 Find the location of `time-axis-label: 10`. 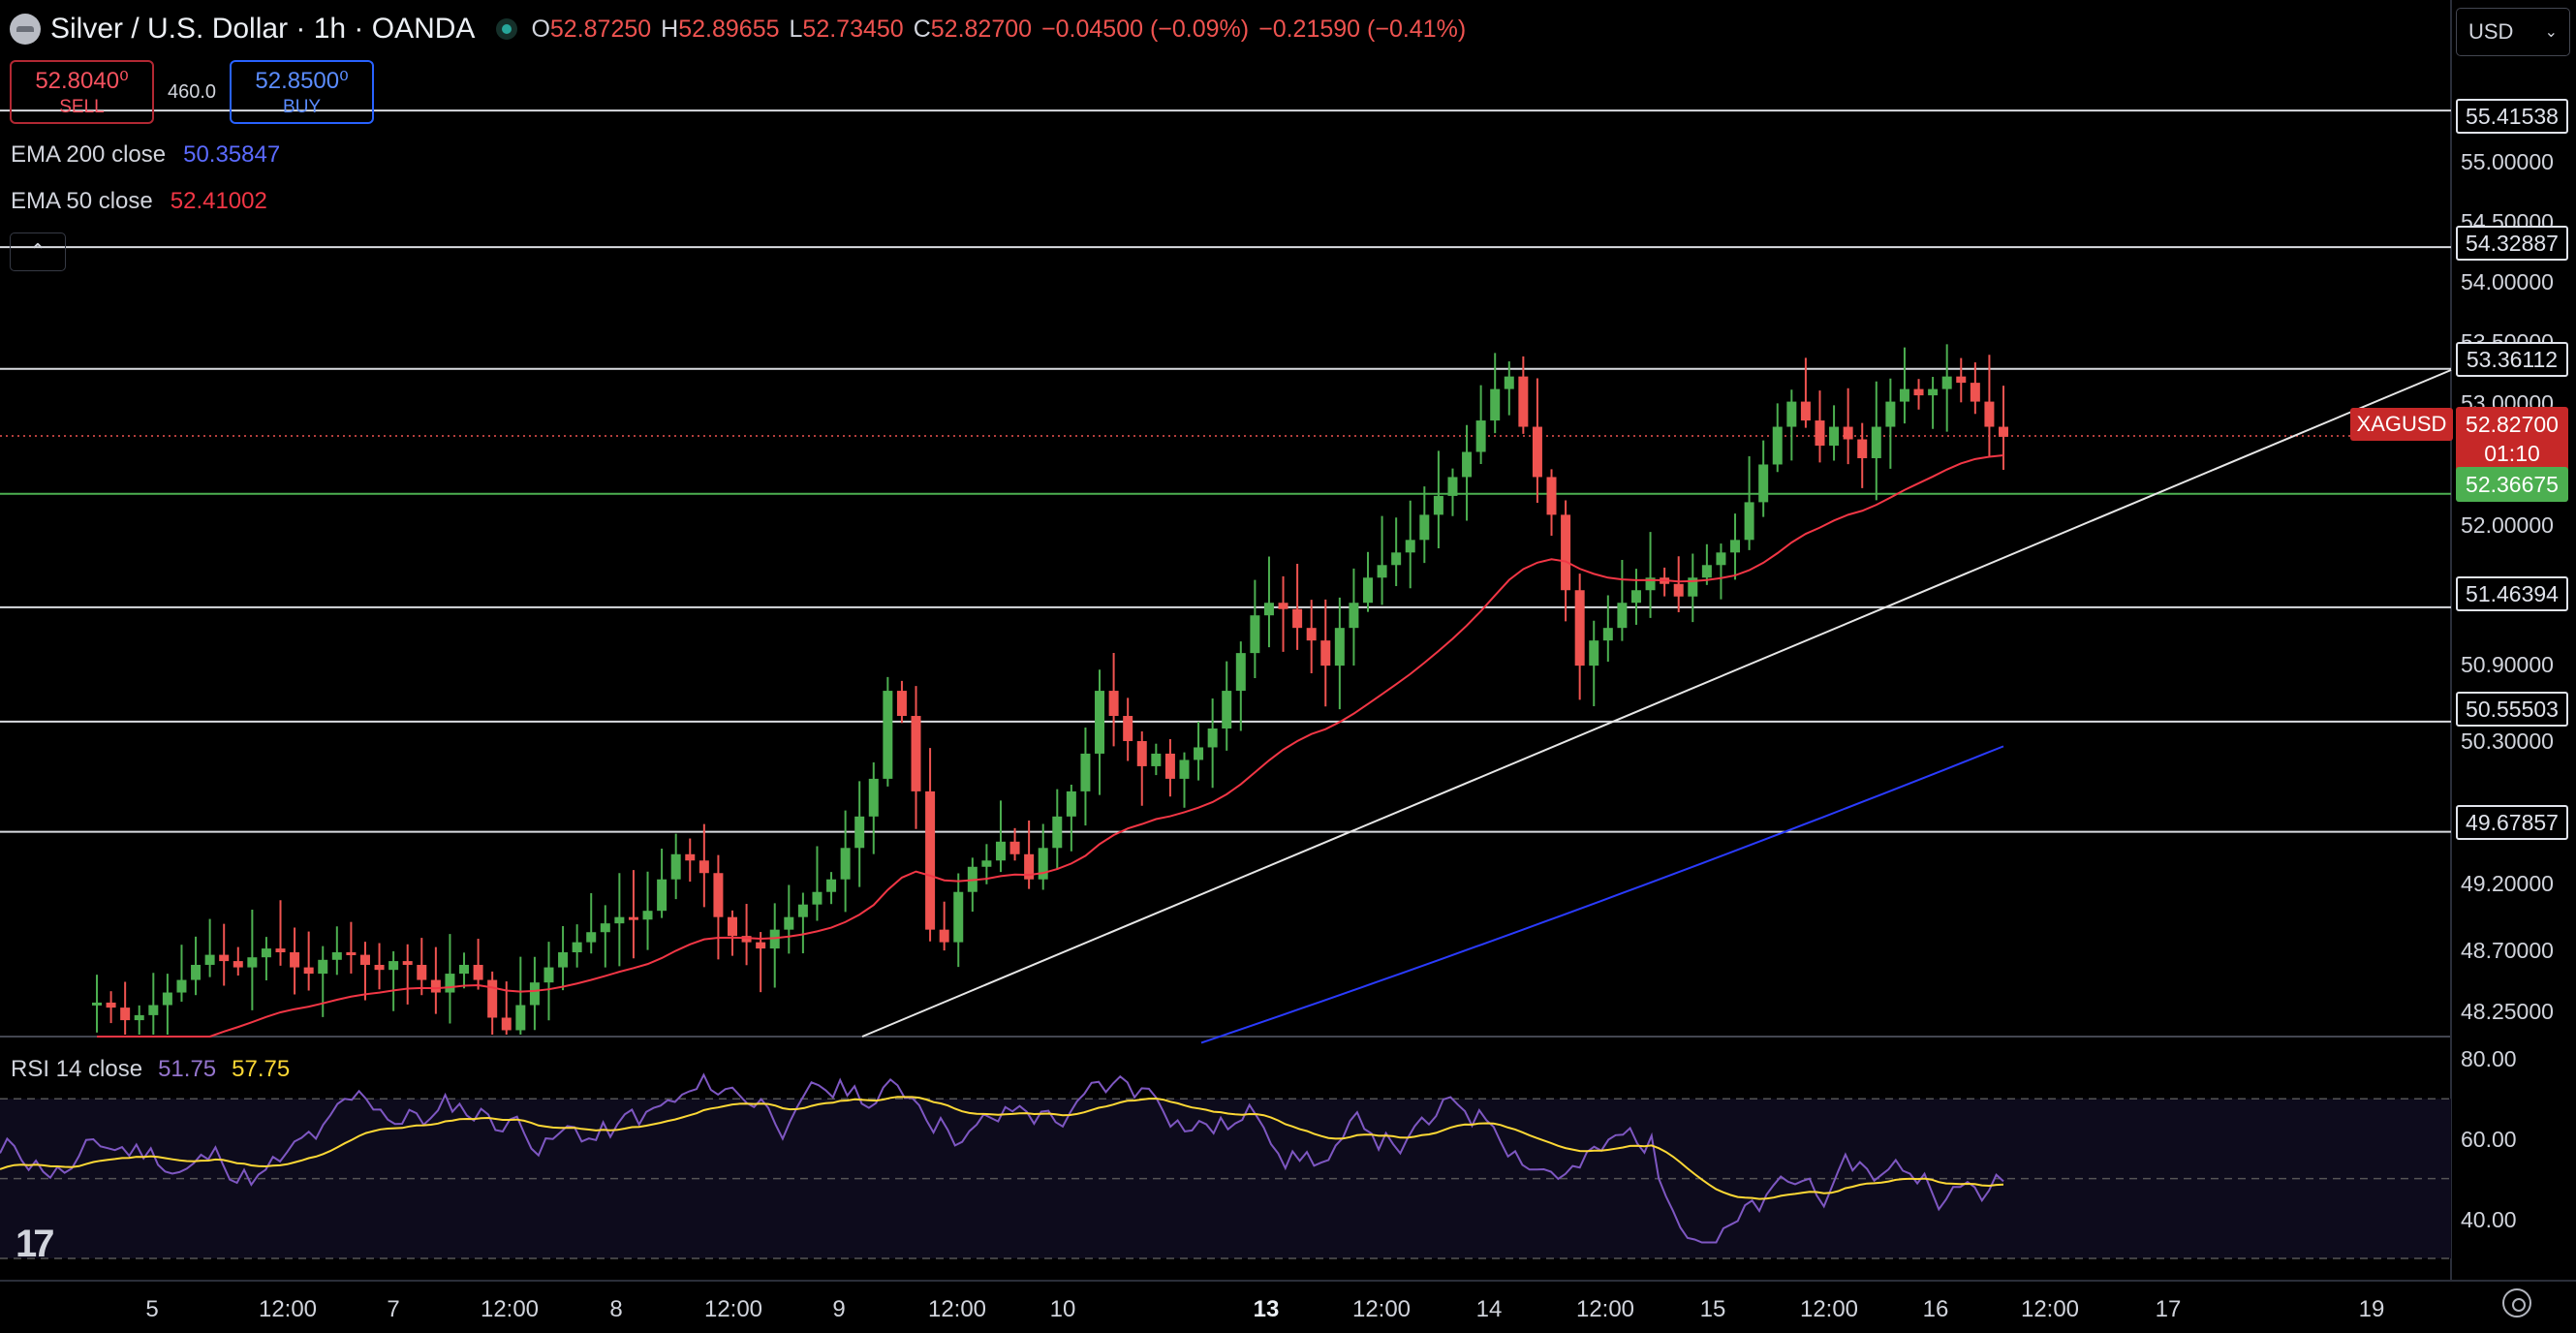

time-axis-label: 10 is located at coordinates (1062, 1309).